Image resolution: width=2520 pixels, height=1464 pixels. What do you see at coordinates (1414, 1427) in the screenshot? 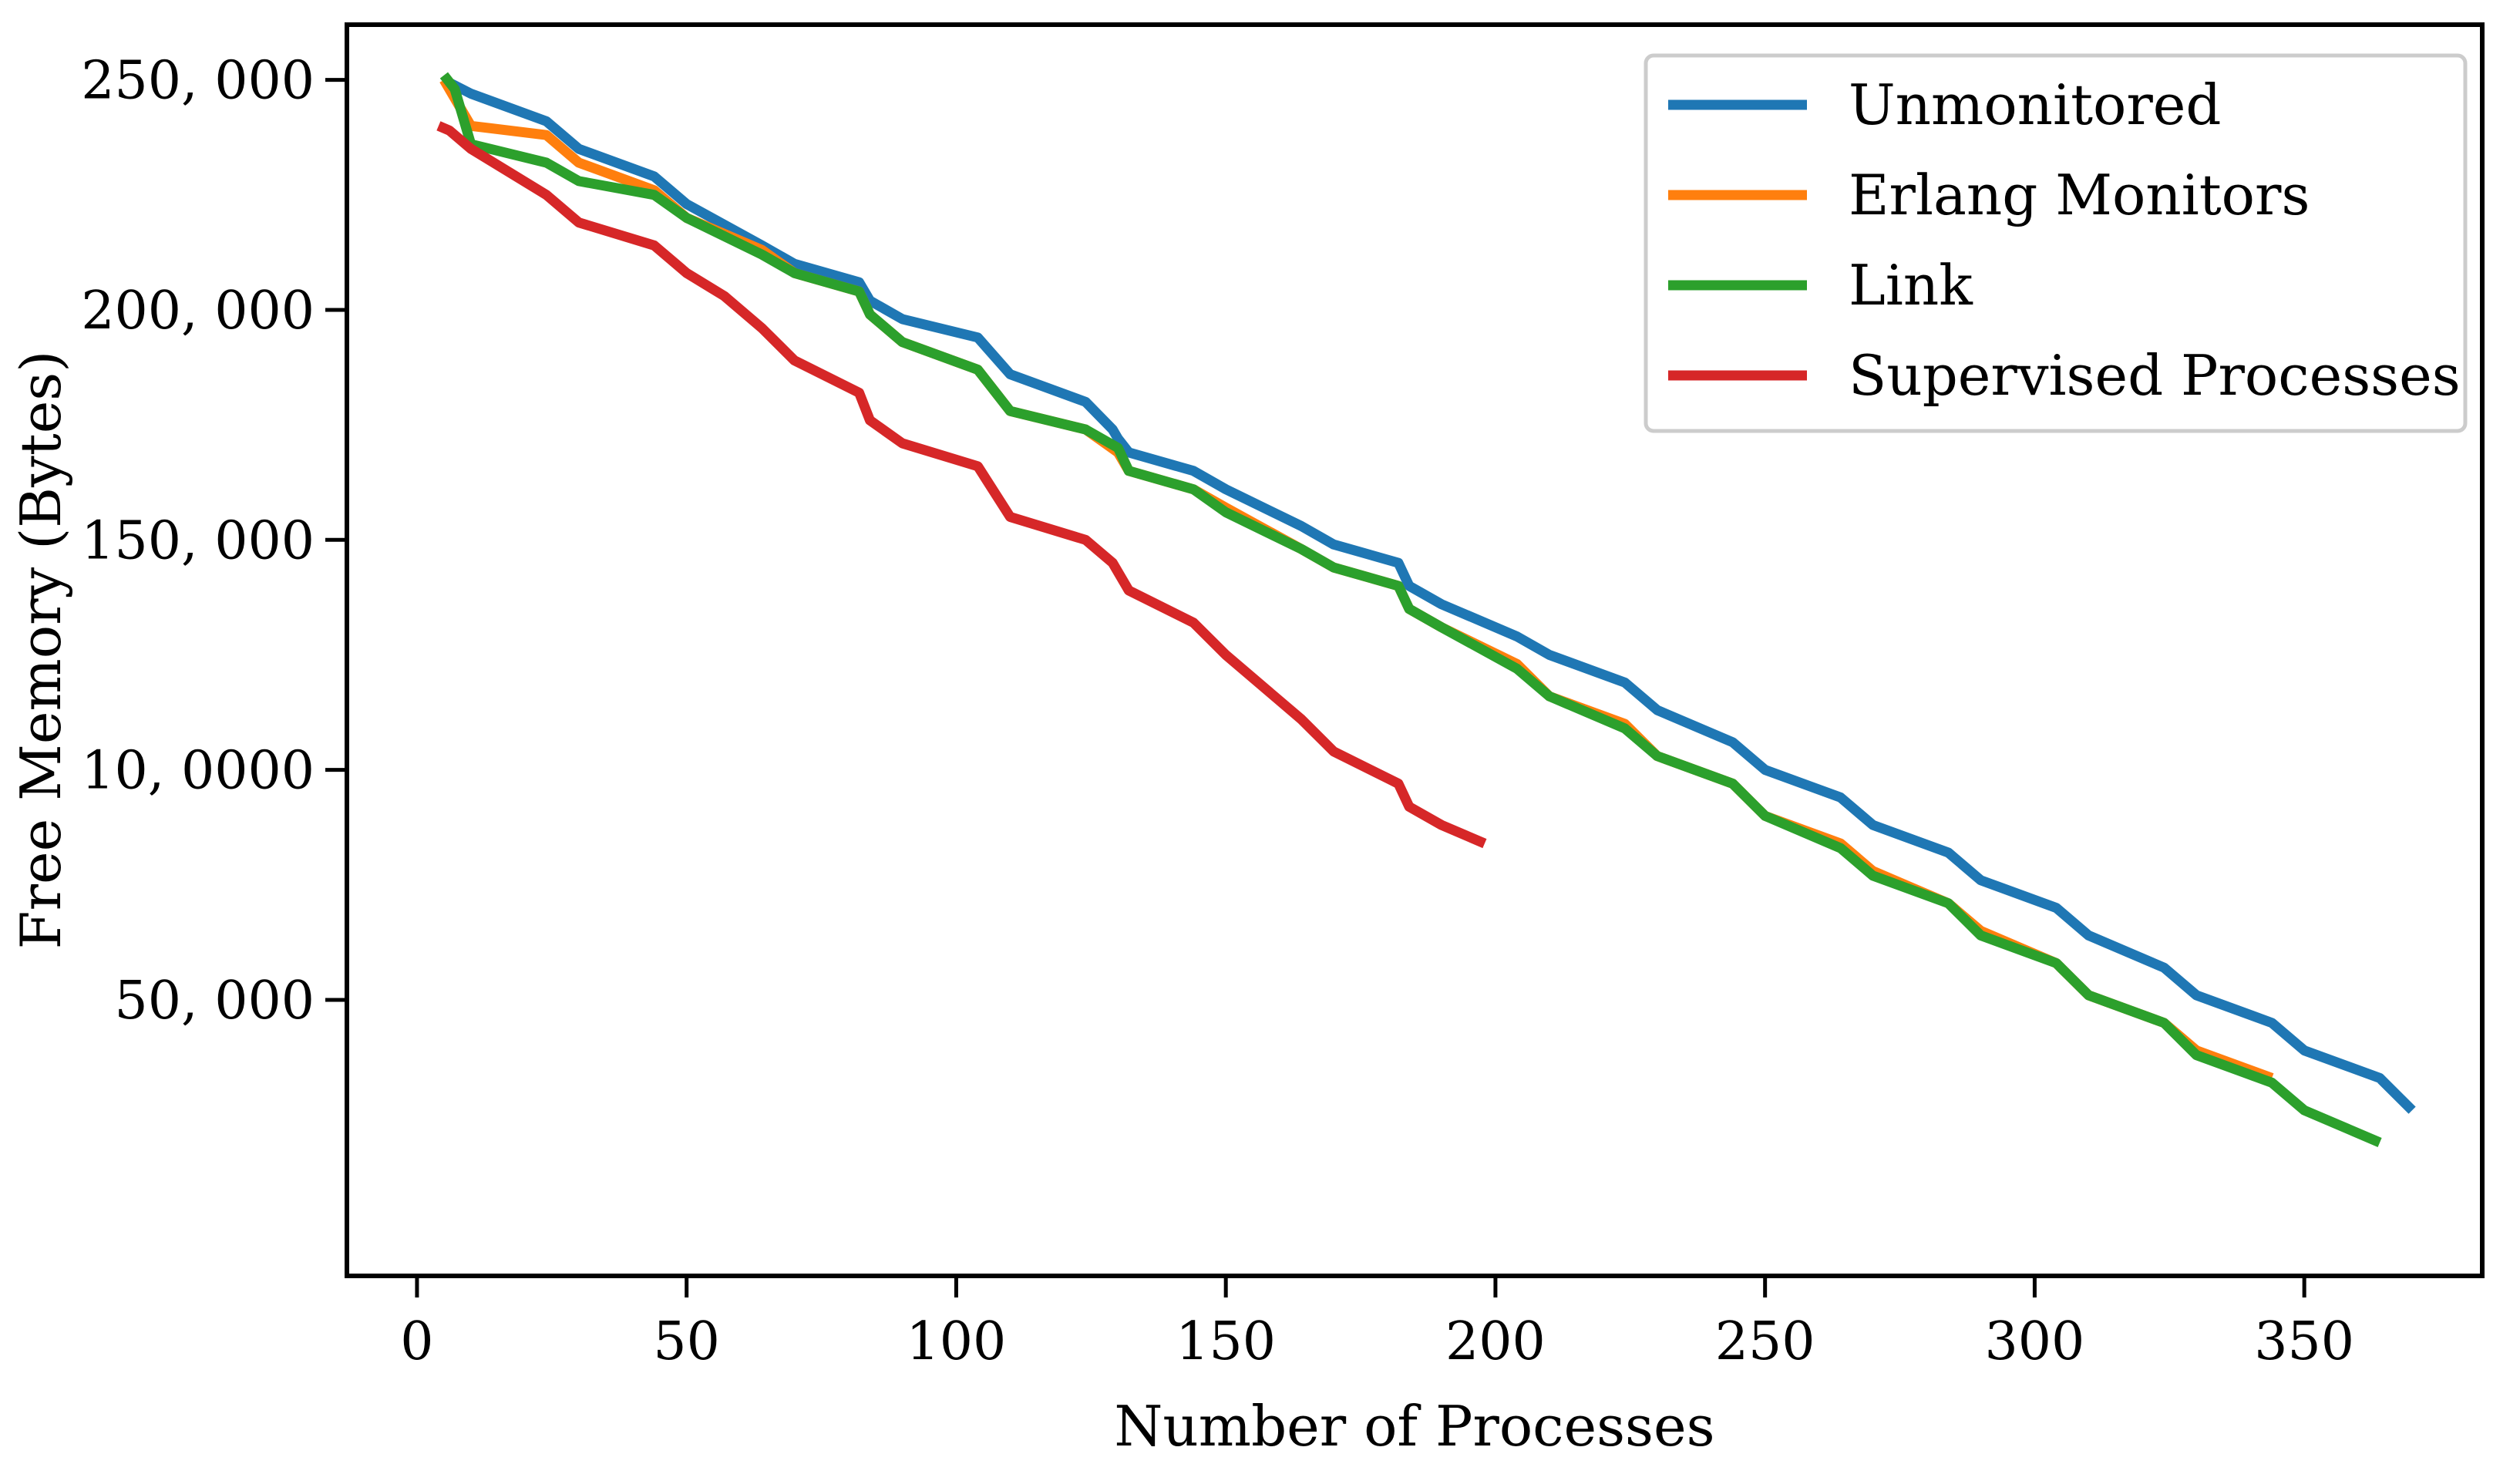
I see `x-axis-label: Number of Processes` at bounding box center [1414, 1427].